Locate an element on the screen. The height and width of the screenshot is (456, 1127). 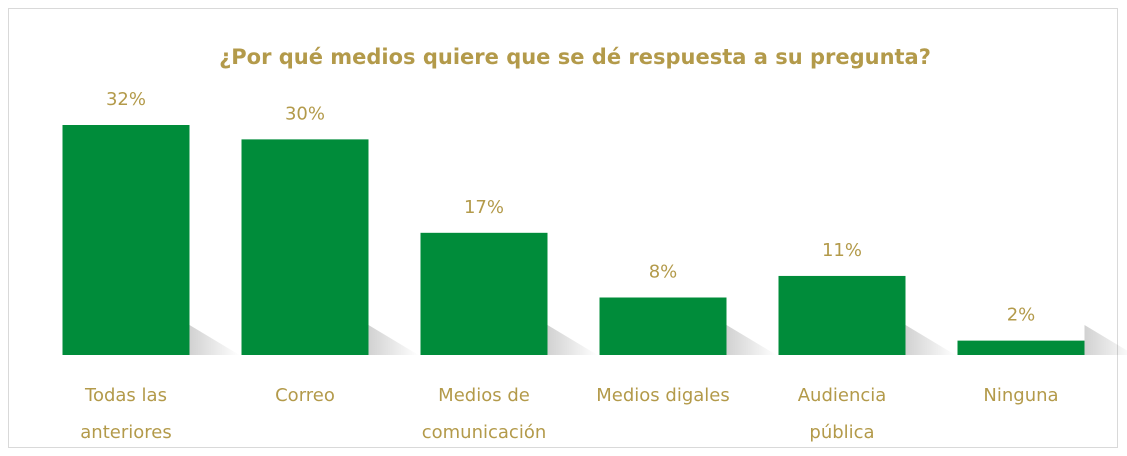
x-tick-label: Ninguna is located at coordinates (1020, 395).